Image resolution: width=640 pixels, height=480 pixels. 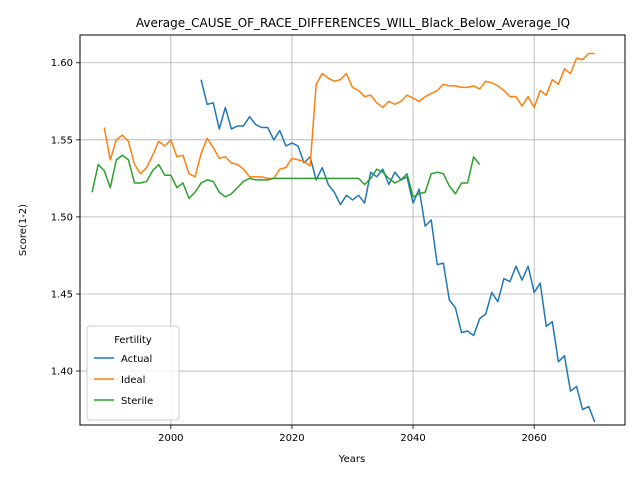 What do you see at coordinates (170, 438) in the screenshot?
I see `x-tick-label: 2000` at bounding box center [170, 438].